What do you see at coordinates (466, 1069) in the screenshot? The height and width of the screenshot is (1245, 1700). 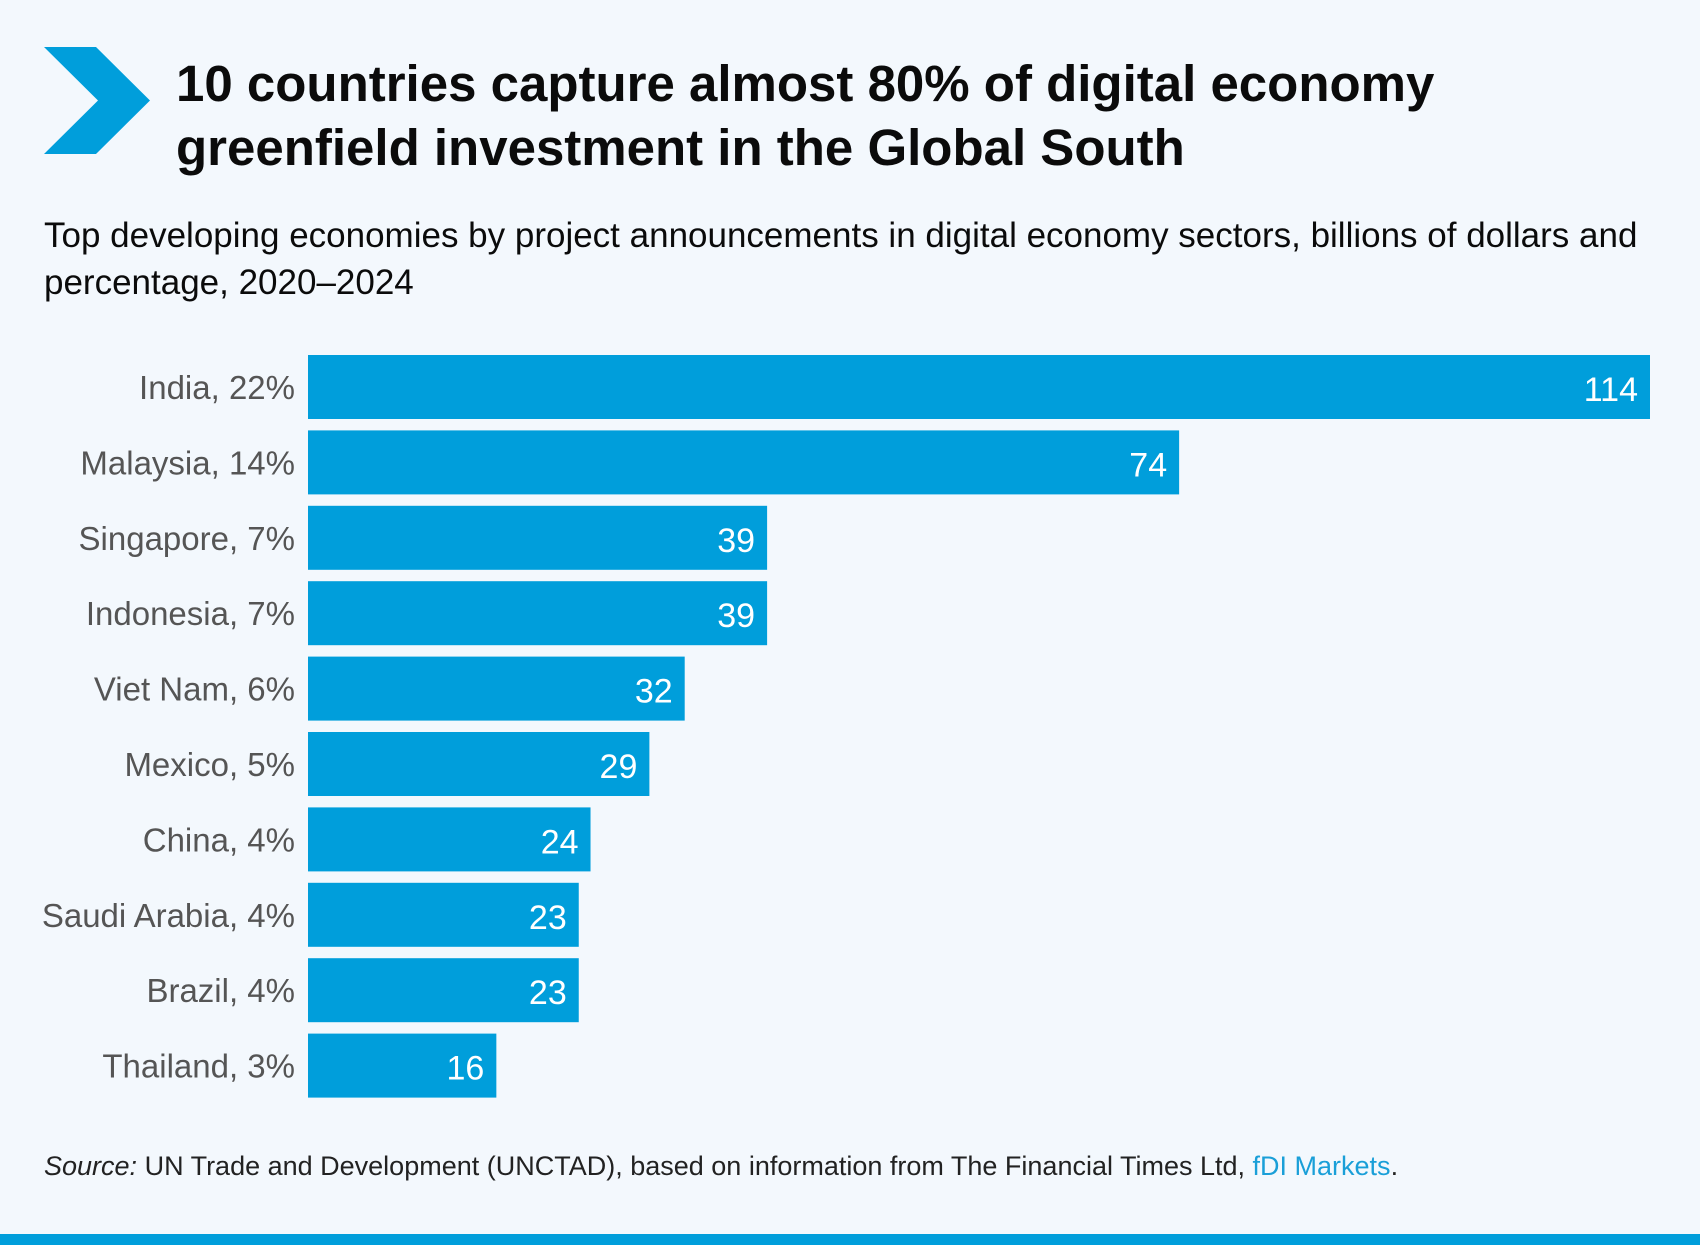 I see `value-label-10: 16` at bounding box center [466, 1069].